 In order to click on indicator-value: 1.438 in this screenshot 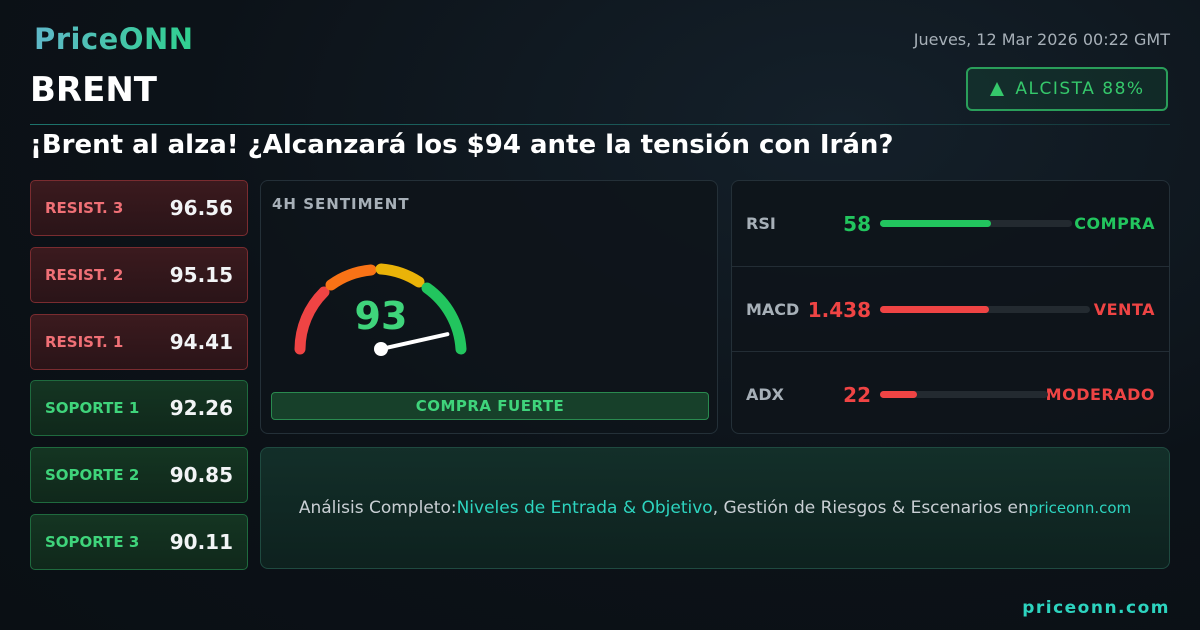, I will do `click(839, 309)`.